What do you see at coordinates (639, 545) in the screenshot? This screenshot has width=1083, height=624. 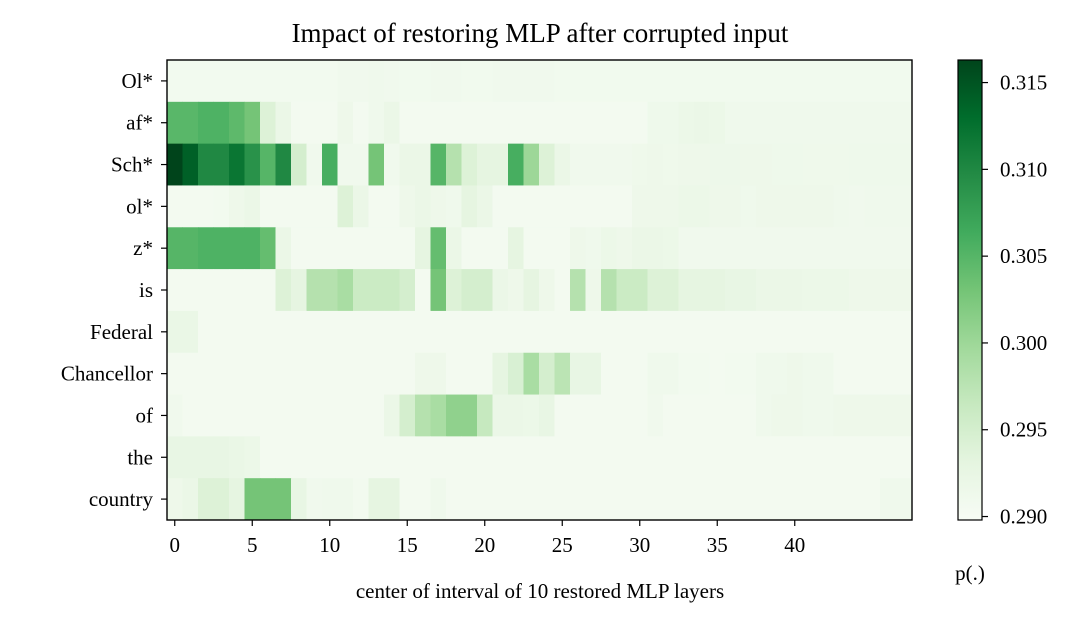 I see `x-tick-label: 30` at bounding box center [639, 545].